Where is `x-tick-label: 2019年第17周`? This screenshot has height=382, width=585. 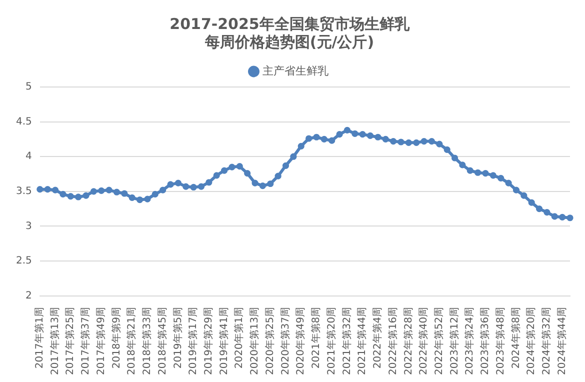 x-tick-label: 2019年第17周 is located at coordinates (193, 341).